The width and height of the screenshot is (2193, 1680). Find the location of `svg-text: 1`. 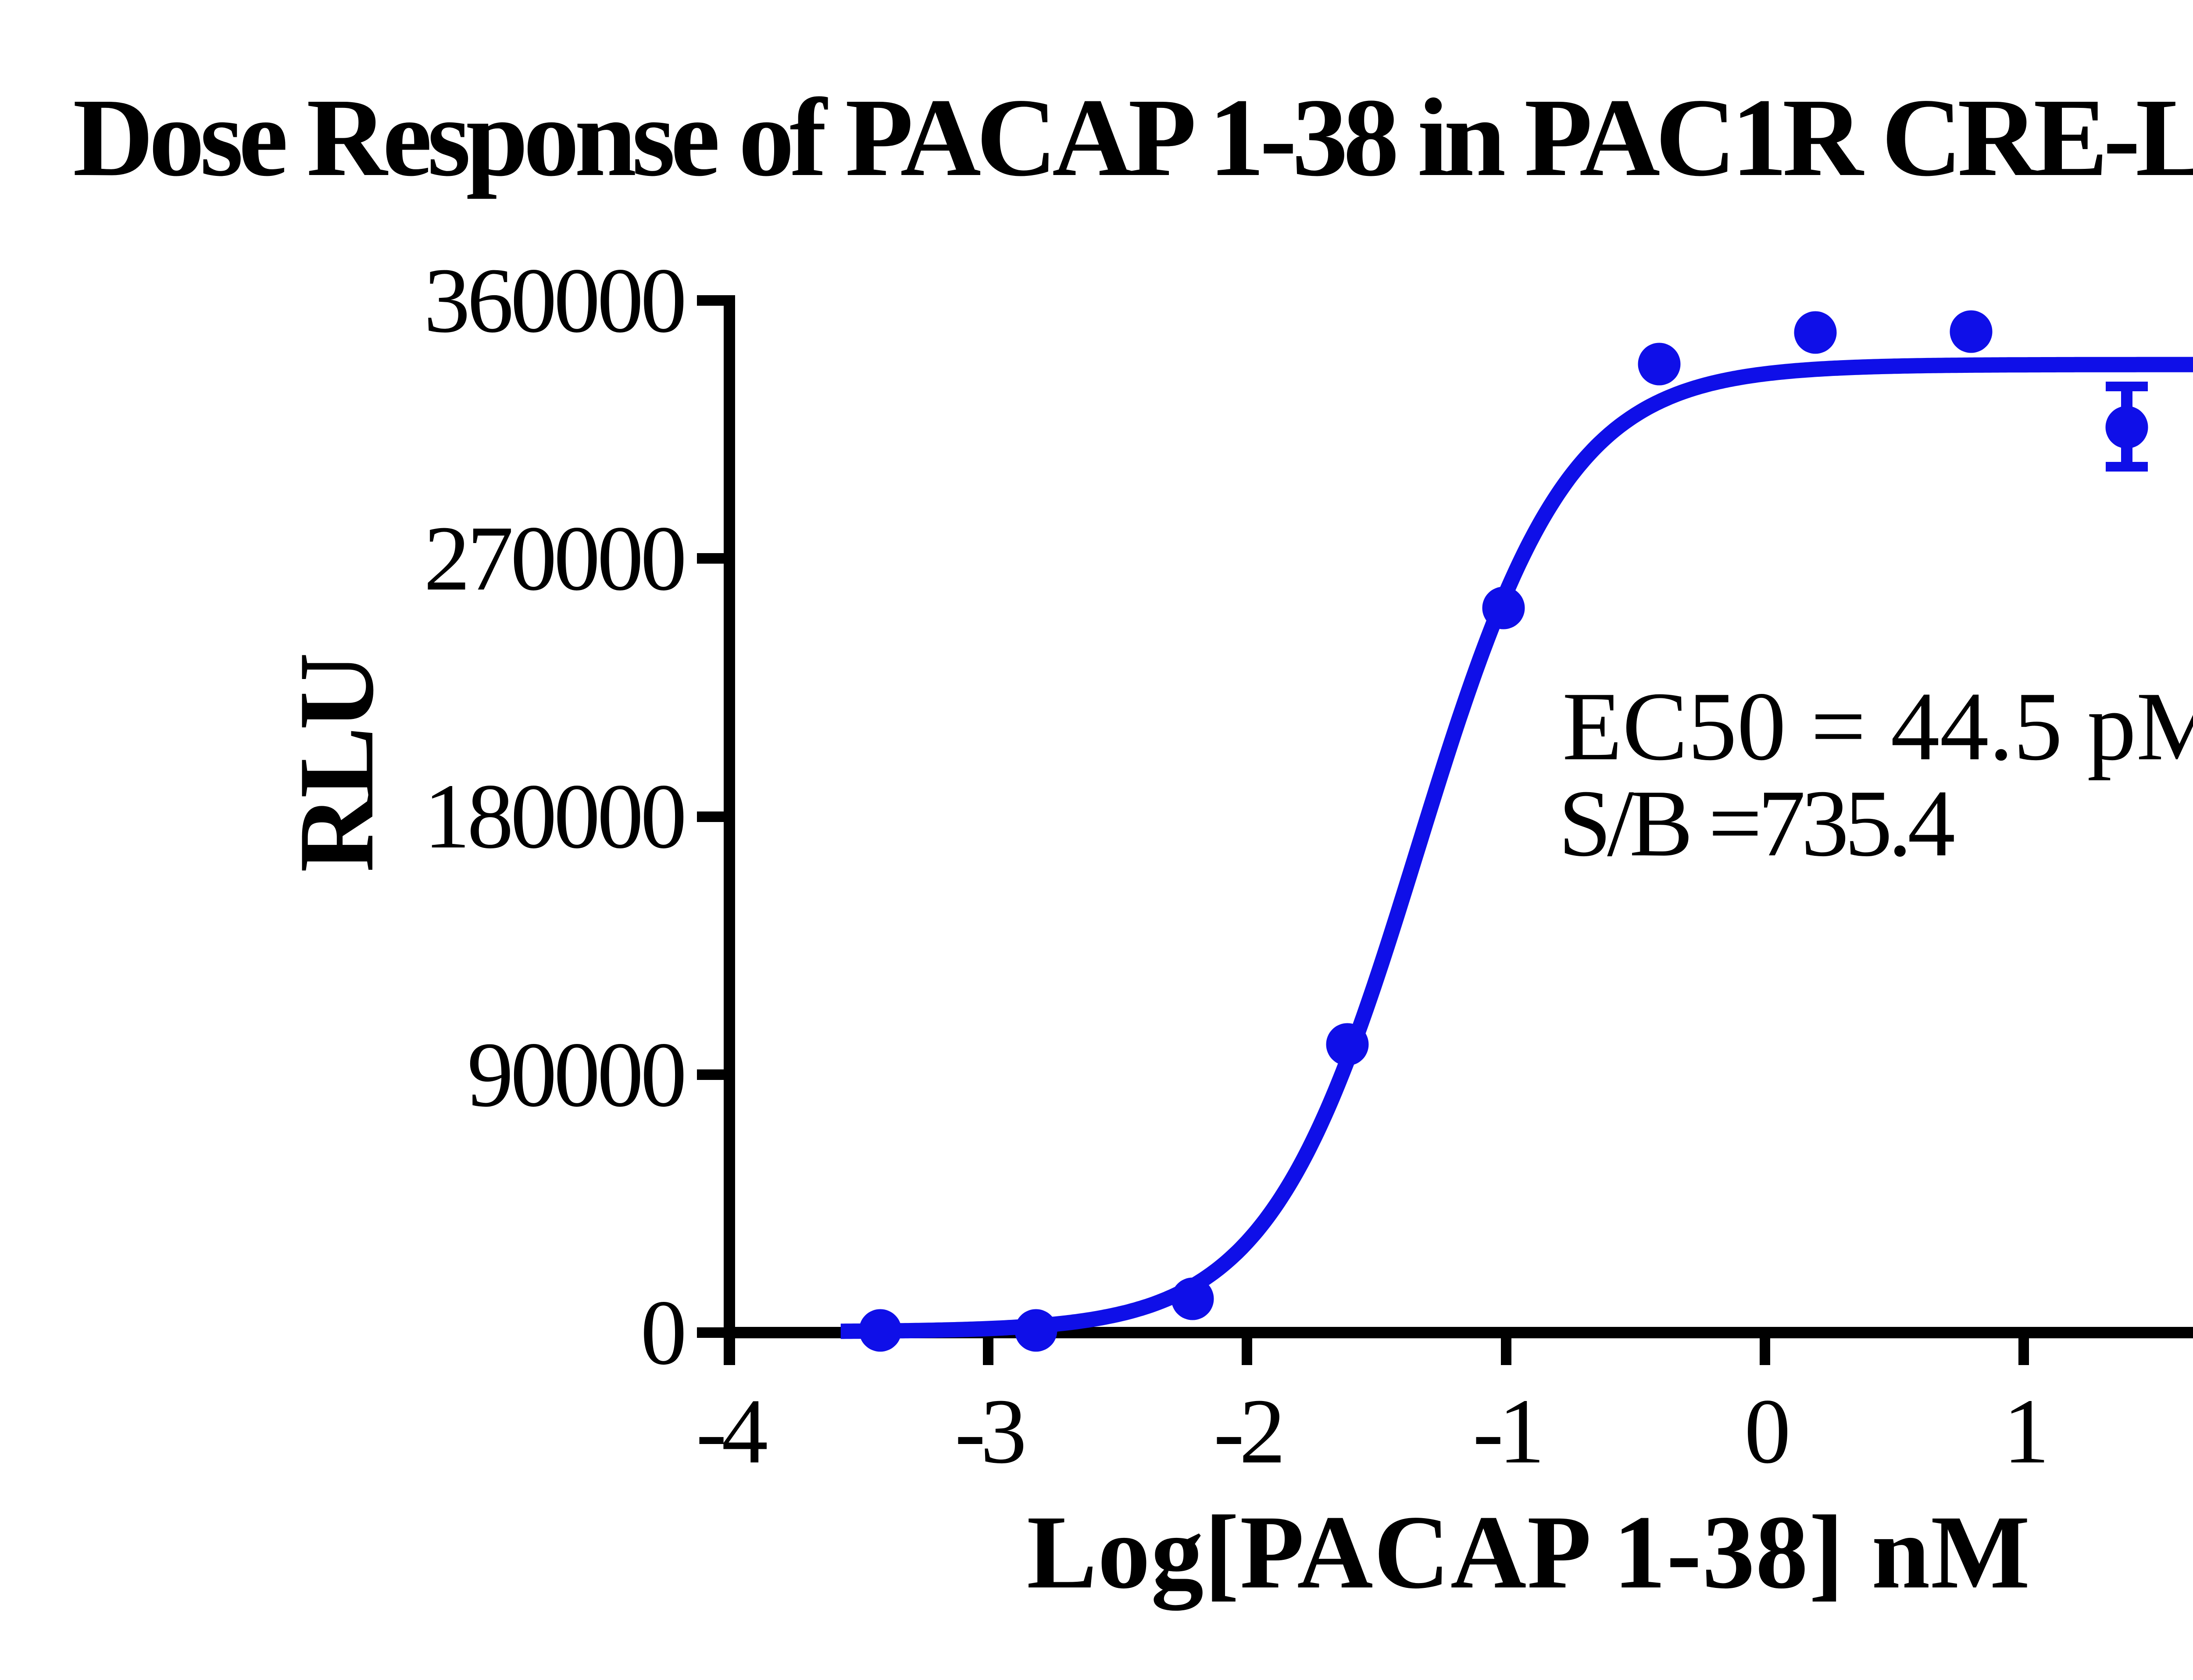

svg-text: 1 is located at coordinates (2023, 1431).